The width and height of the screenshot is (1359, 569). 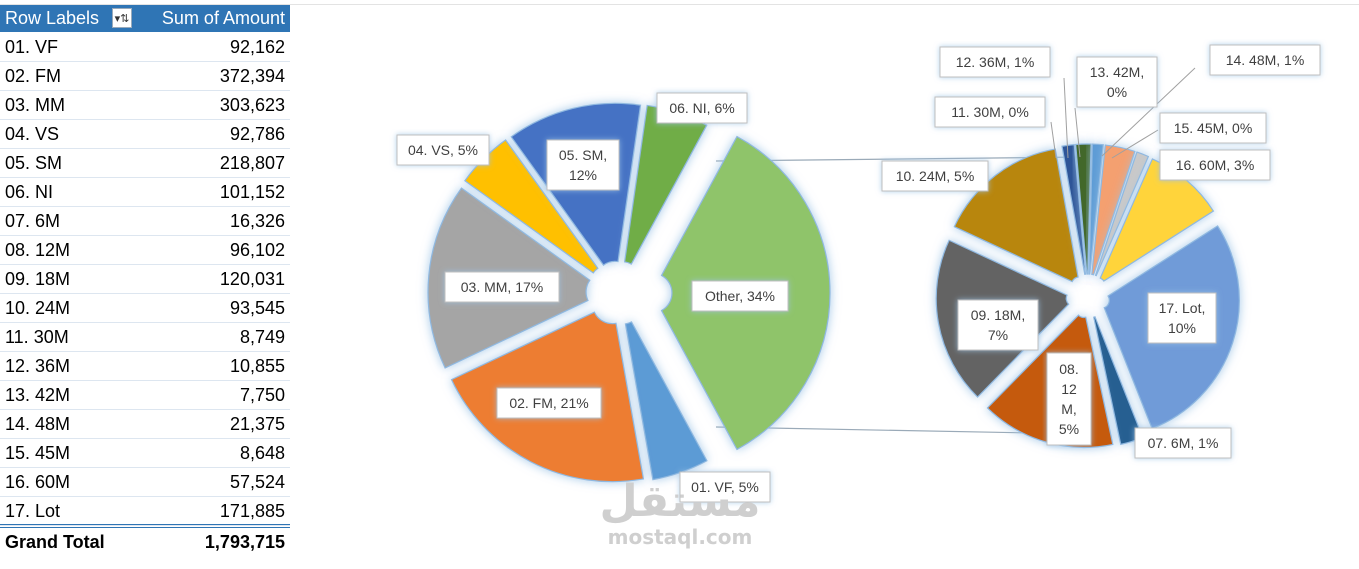 I want to click on primary-data-label: 01. VF, 5%, so click(x=725, y=487).